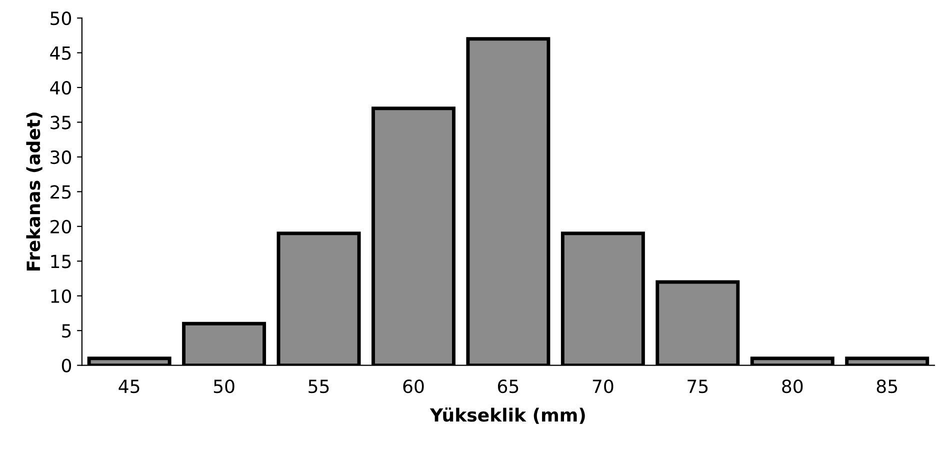 Image resolution: width=942 pixels, height=451 pixels. Describe the element at coordinates (61, 87) in the screenshot. I see `y-tick-label: 40` at that location.